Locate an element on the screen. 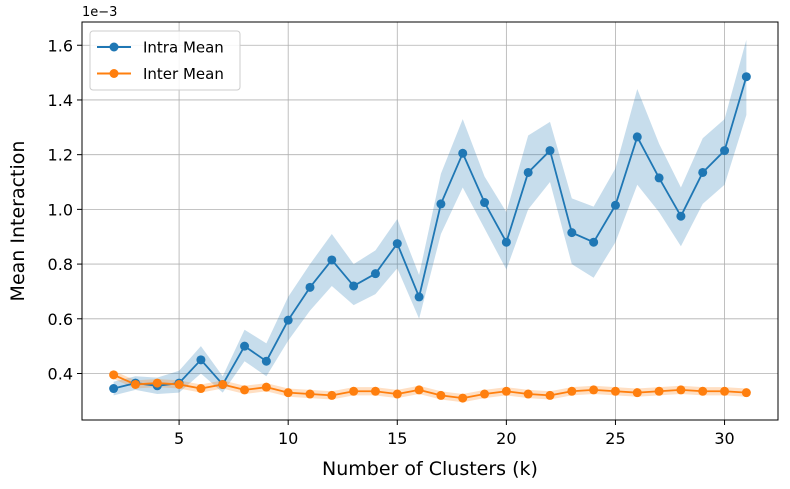 Image resolution: width=790 pixels, height=489 pixels. x-tick-label: 5 is located at coordinates (179, 438).